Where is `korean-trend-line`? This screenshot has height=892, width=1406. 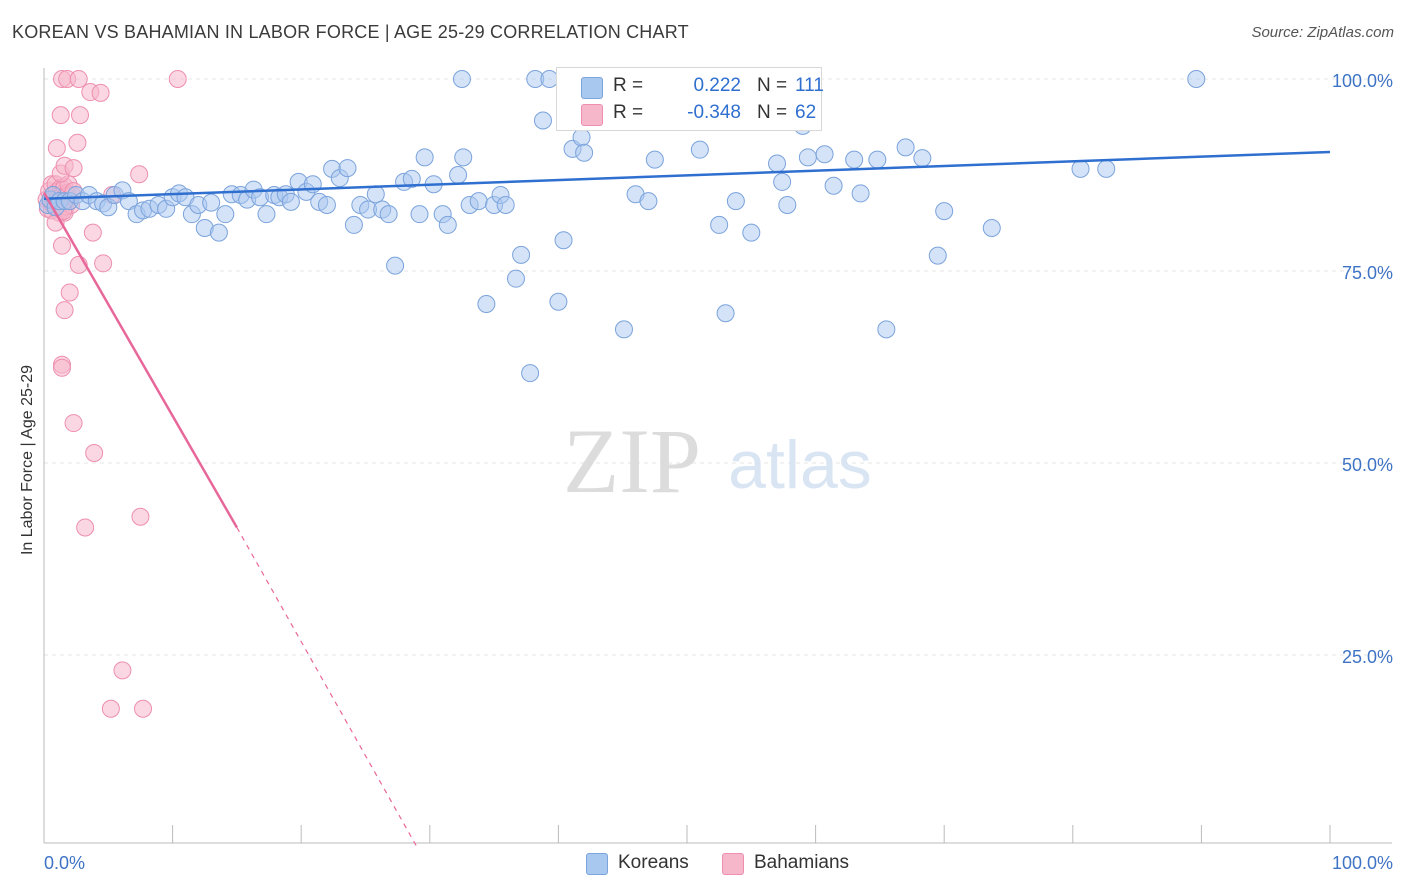 korean-trend-line is located at coordinates (687, 175).